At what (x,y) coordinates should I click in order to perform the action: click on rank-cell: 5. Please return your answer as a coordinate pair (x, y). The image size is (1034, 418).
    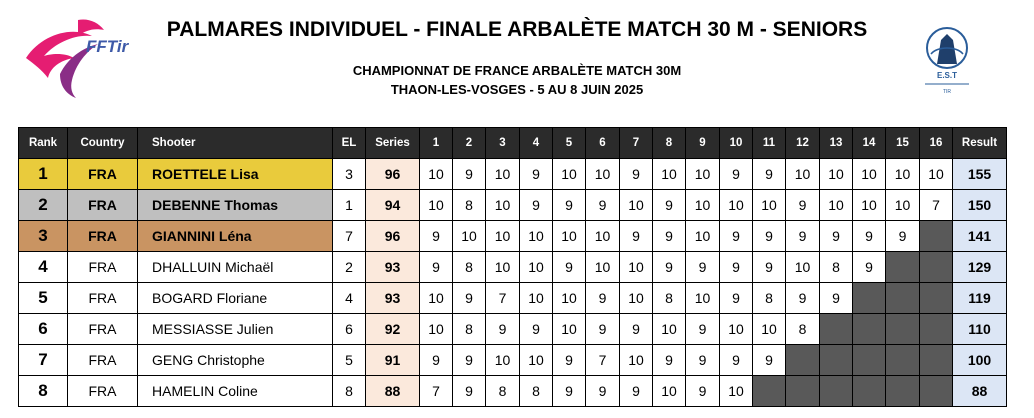
    Looking at the image, I should click on (43, 298).